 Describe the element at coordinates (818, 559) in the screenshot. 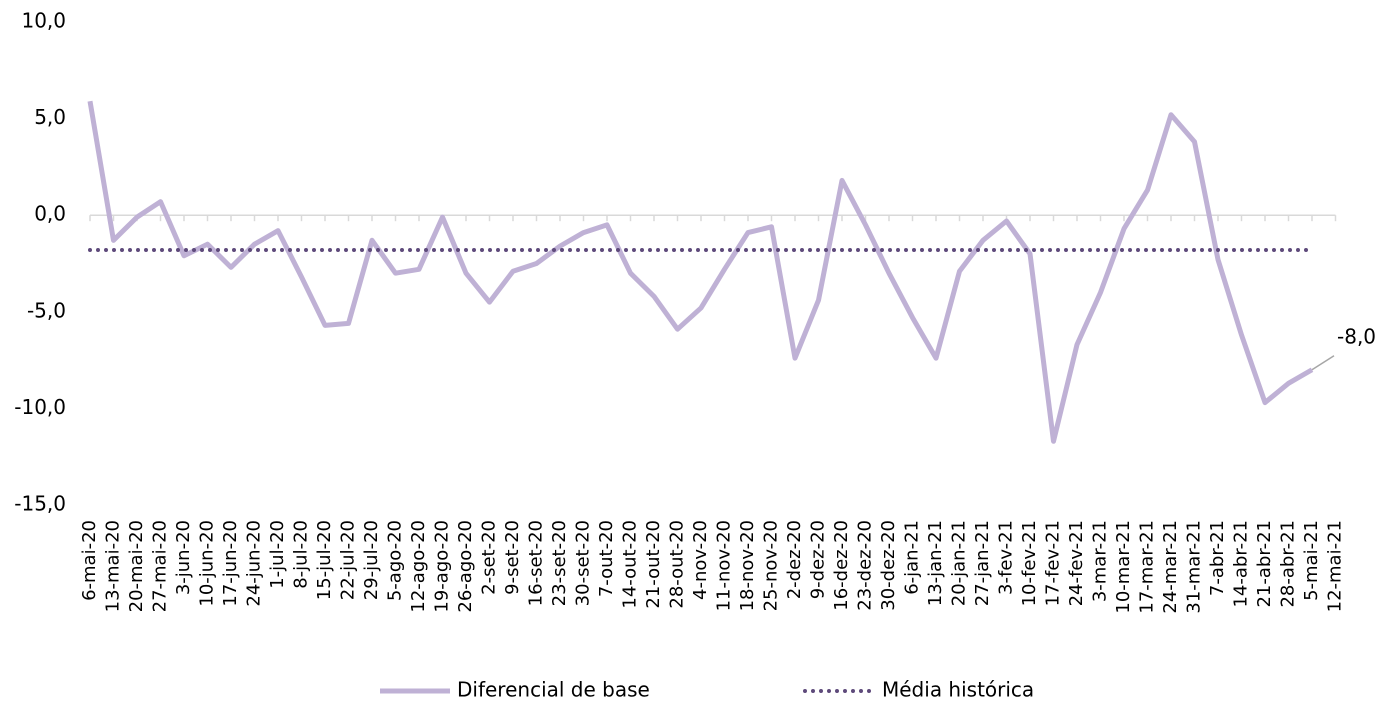

I see `x-tick-label: 9-dez-20` at that location.